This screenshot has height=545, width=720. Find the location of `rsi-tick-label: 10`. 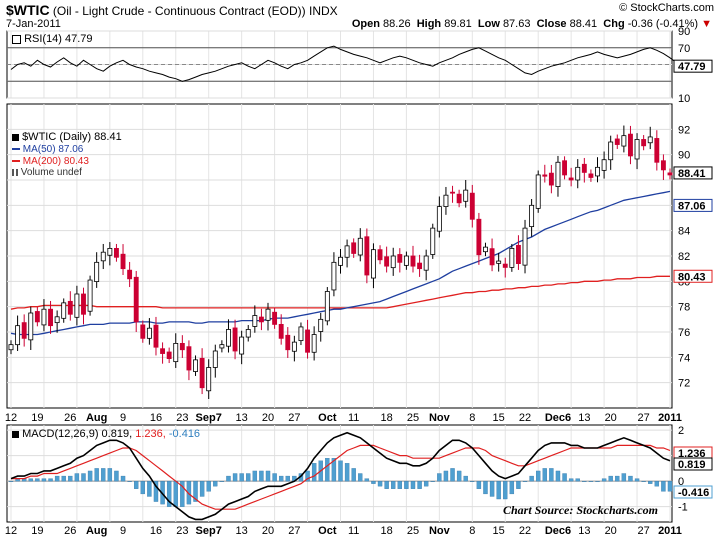

rsi-tick-label: 10 is located at coordinates (684, 99).